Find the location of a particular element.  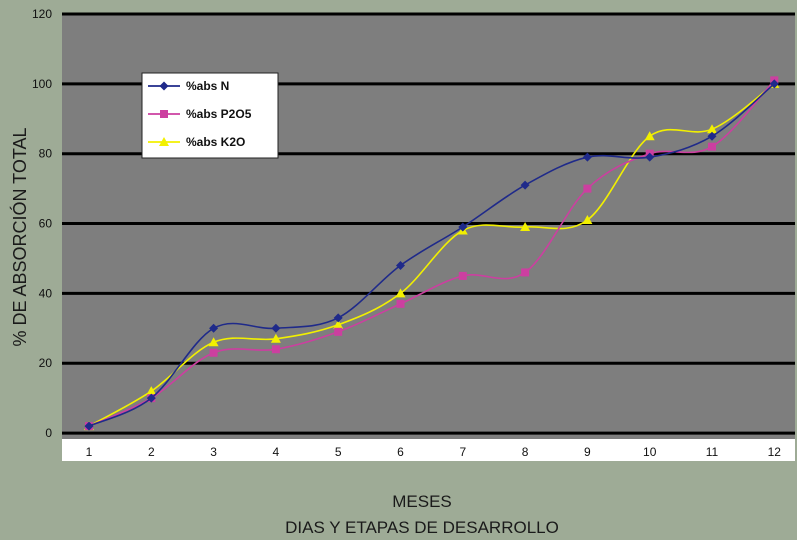

y-tick-label: 0 is located at coordinates (48, 433).